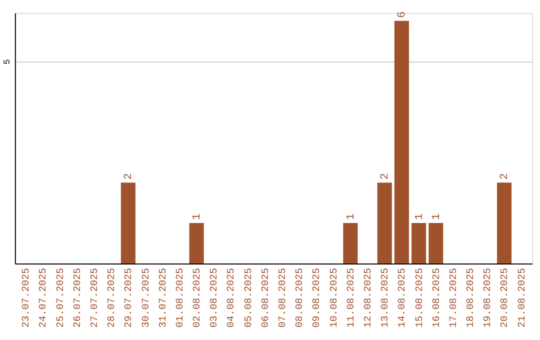 The width and height of the screenshot is (540, 340). What do you see at coordinates (419, 298) in the screenshot?
I see `x-tick-label: 15.08.2025` at bounding box center [419, 298].